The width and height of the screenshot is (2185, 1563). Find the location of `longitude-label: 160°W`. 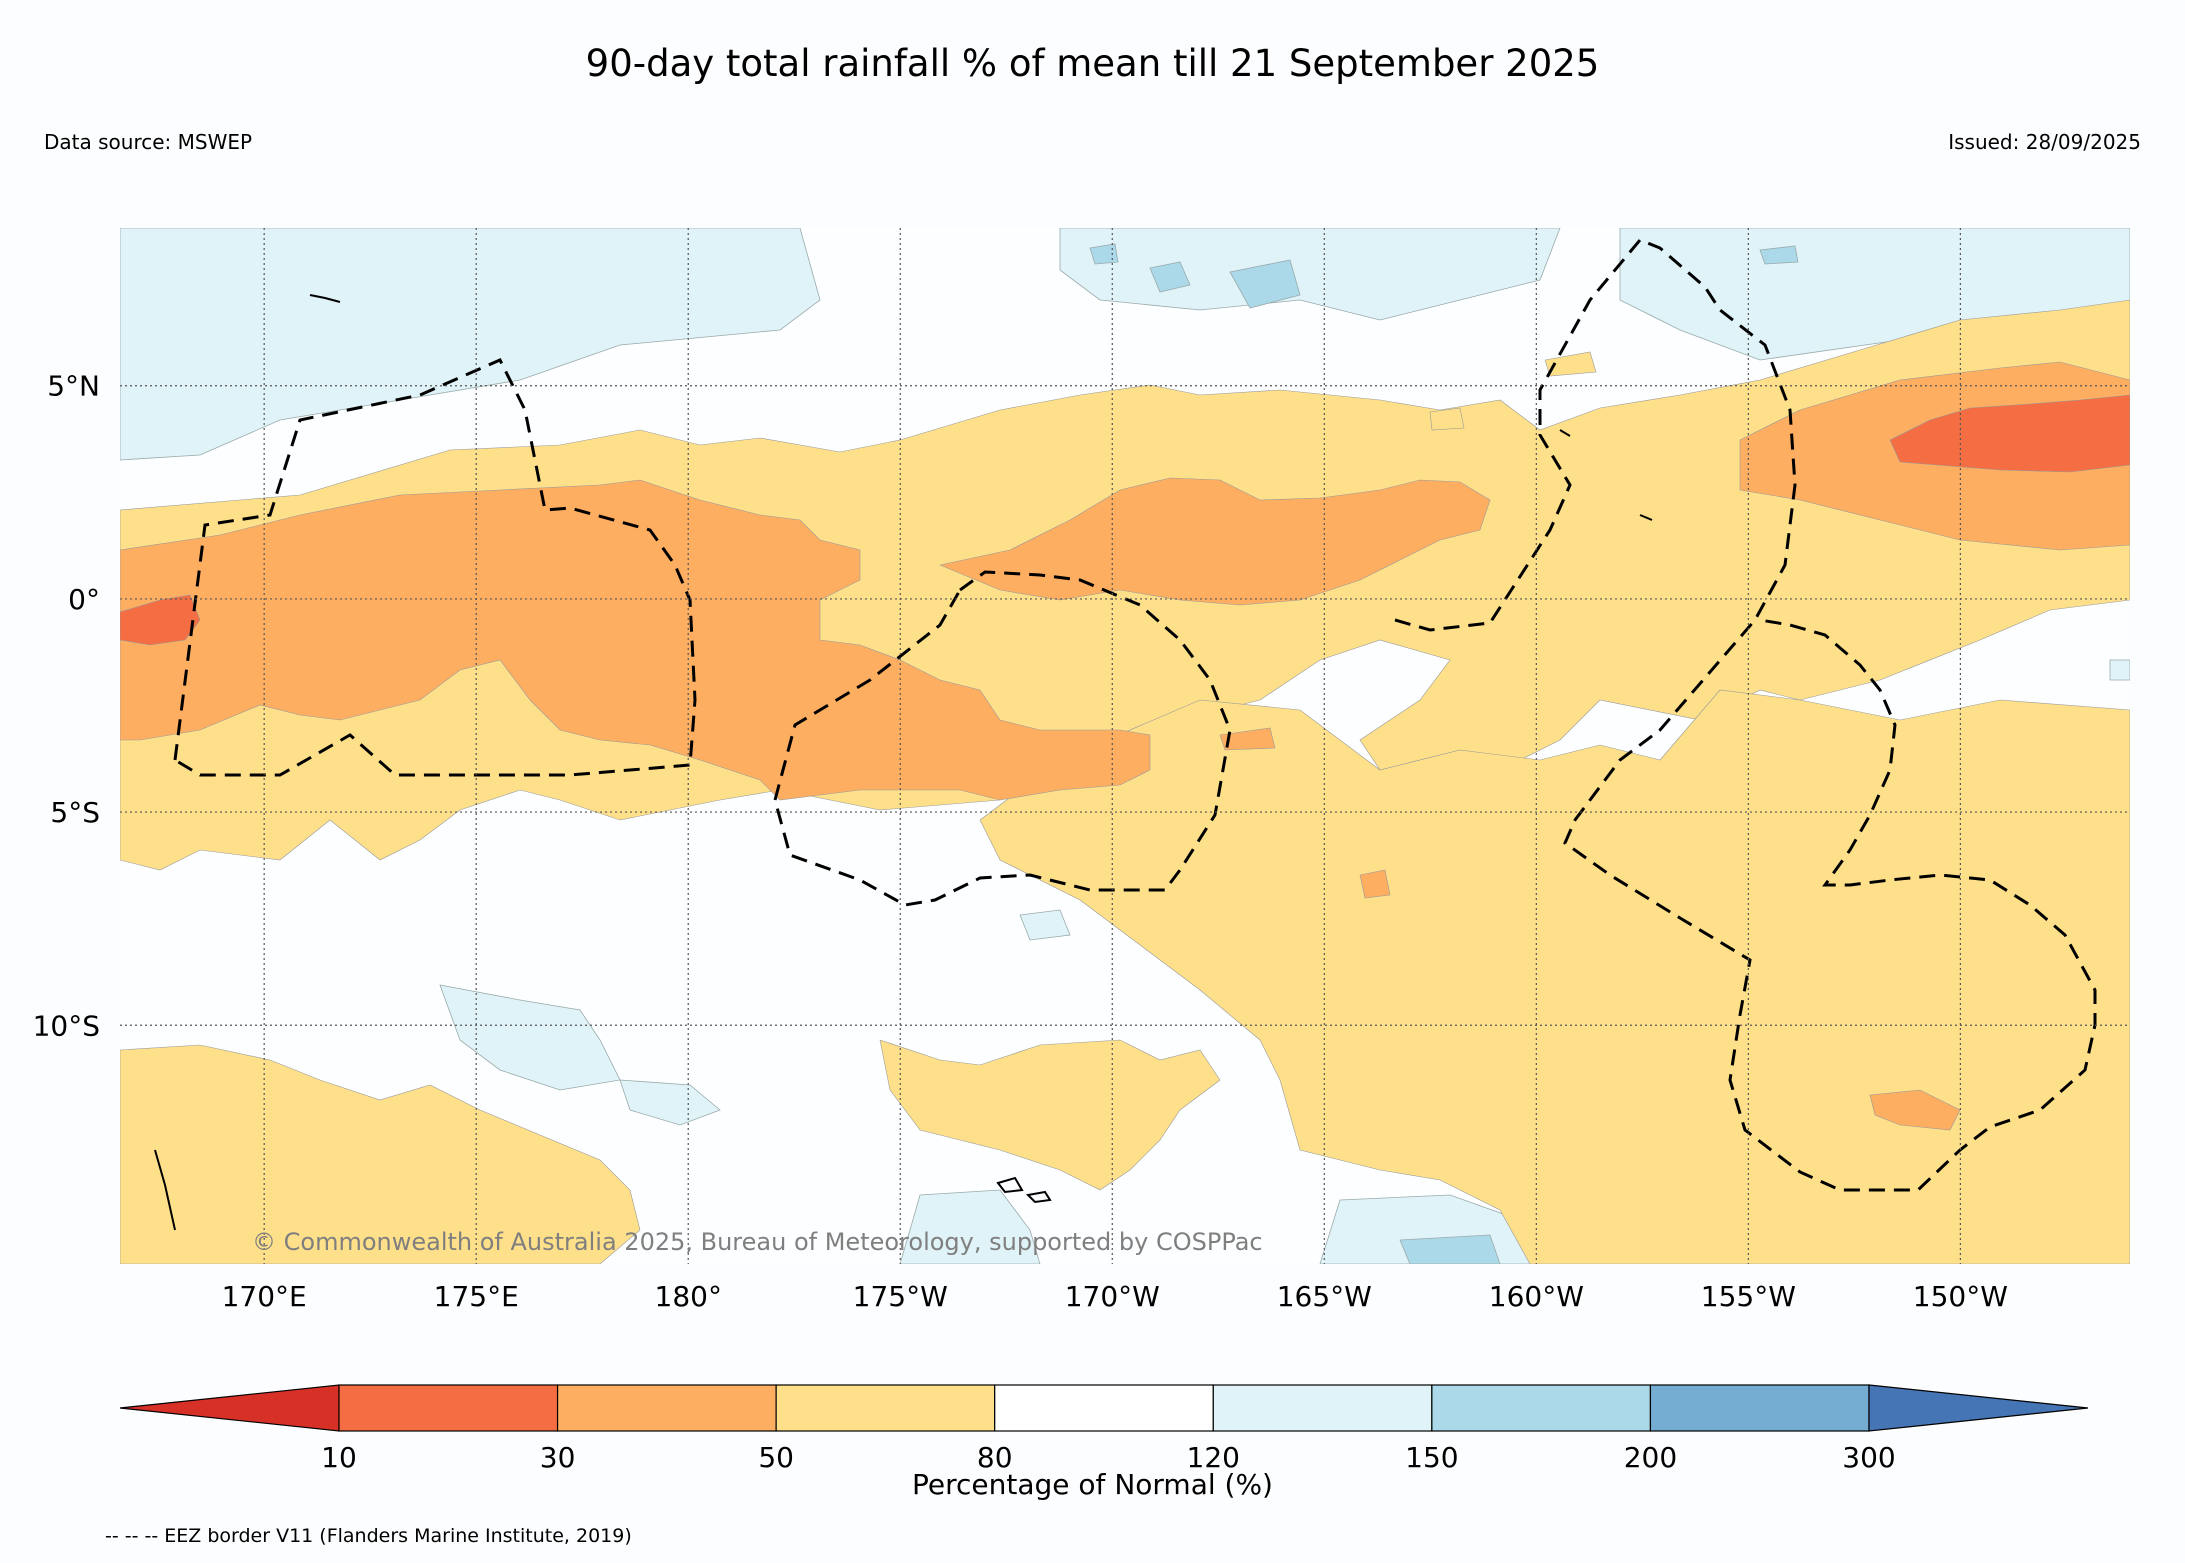

longitude-label: 160°W is located at coordinates (1536, 1296).